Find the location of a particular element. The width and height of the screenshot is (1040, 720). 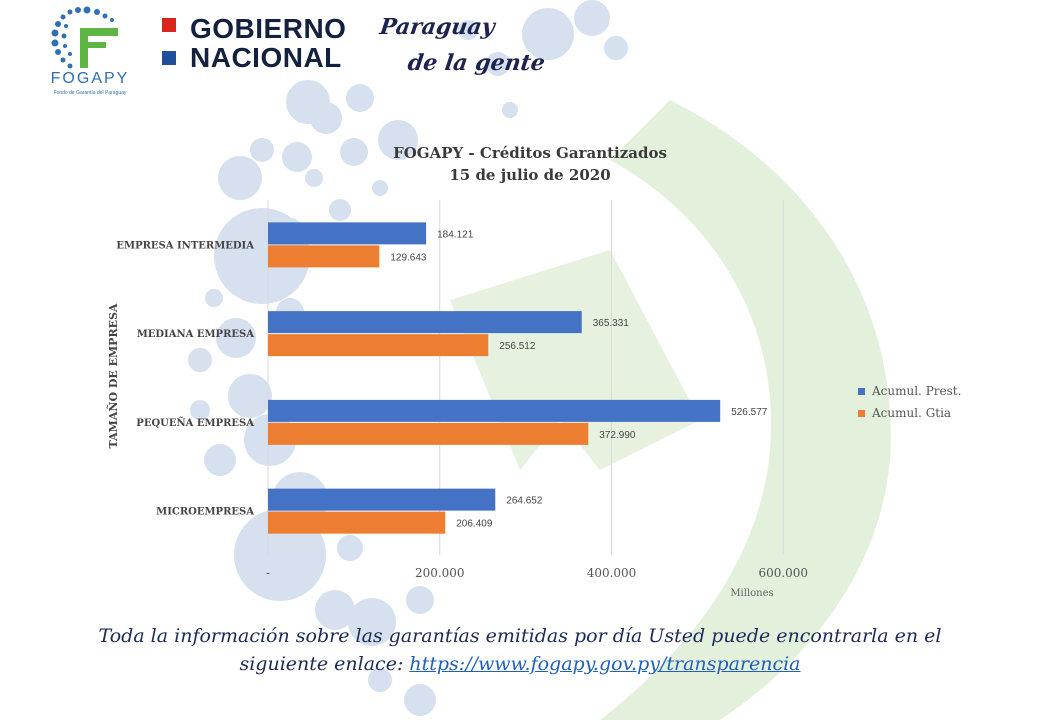

legend-item-prest: Acumul. Prest. is located at coordinates (909, 391).